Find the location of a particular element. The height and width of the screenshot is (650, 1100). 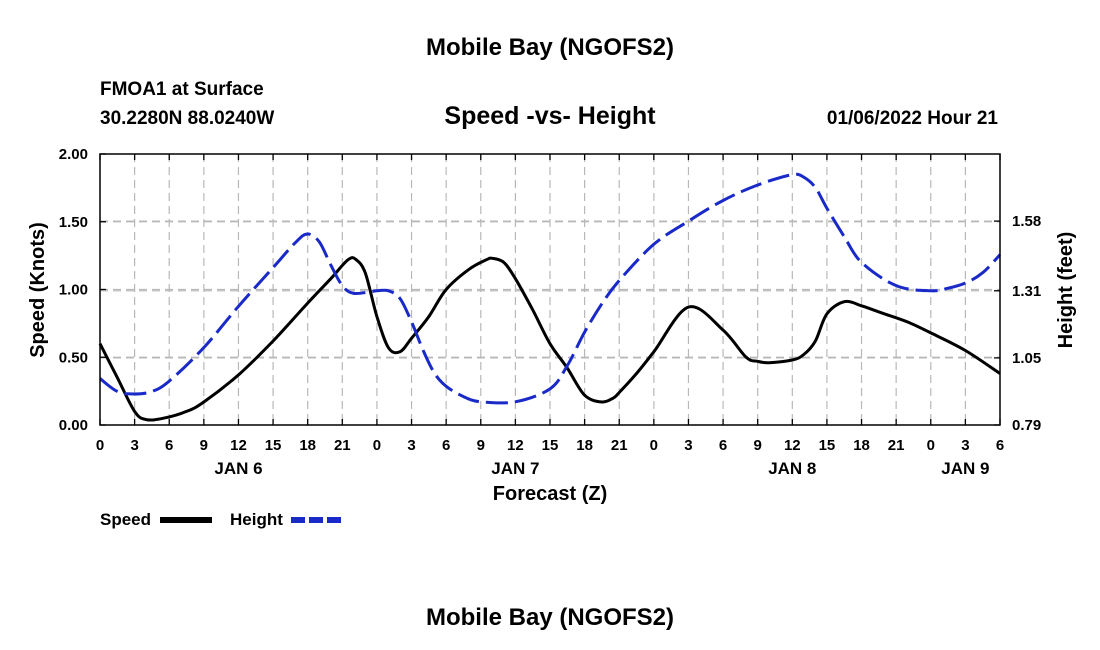

y-tick-label-right: 0.79 is located at coordinates (1026, 425).